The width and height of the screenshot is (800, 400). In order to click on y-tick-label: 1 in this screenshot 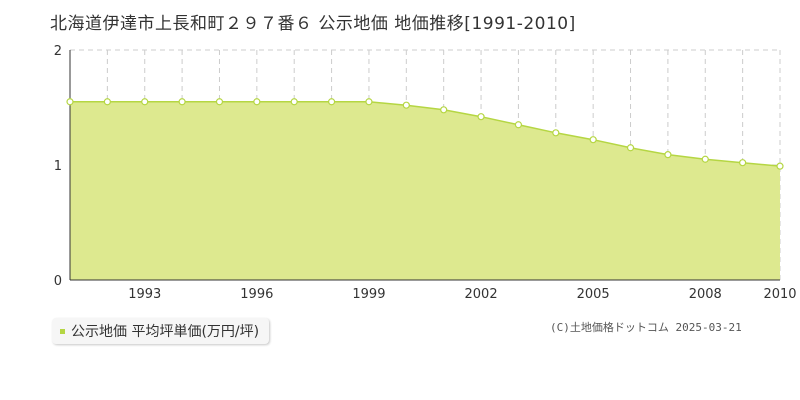, I will do `click(58, 166)`.